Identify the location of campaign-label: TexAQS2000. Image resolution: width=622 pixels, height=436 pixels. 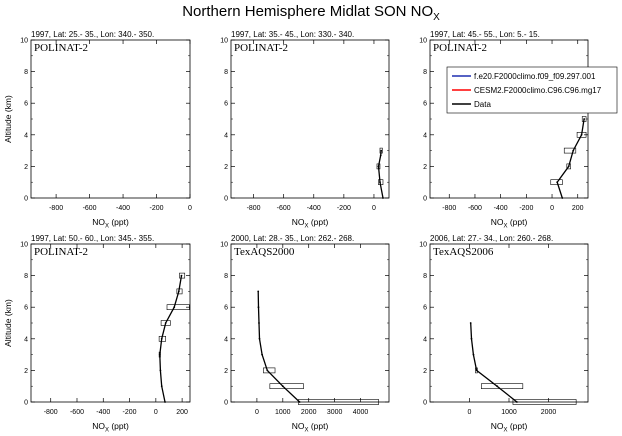
(264, 252).